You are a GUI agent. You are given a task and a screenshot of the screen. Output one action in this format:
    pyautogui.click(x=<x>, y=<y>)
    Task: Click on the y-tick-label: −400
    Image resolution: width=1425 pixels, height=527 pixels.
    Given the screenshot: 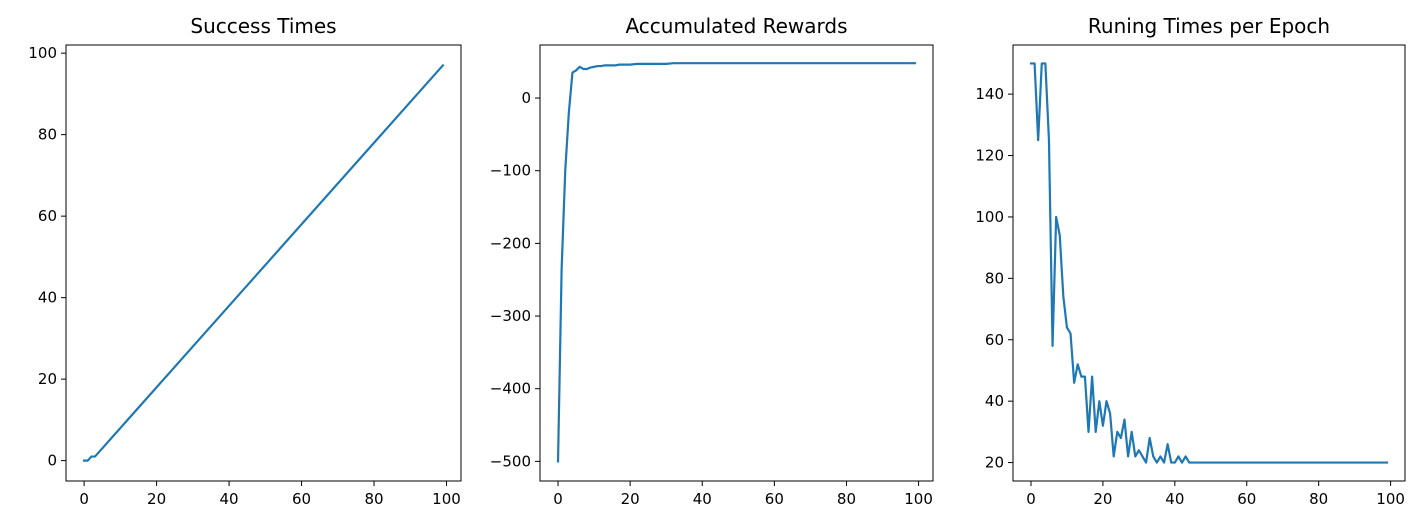 What is the action you would take?
    pyautogui.click(x=510, y=389)
    